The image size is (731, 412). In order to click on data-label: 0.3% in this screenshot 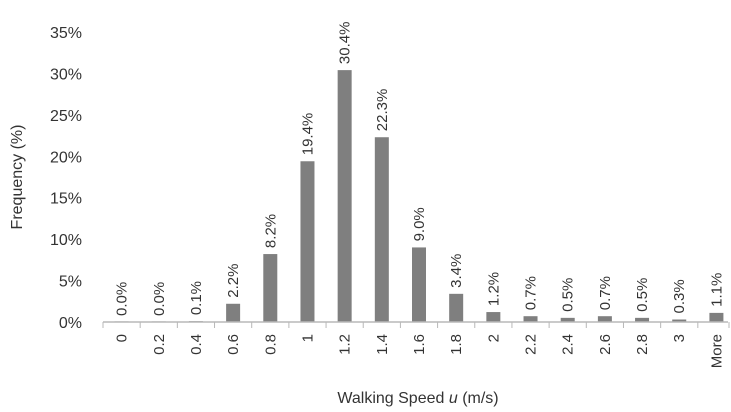, I will do `click(679, 296)`.